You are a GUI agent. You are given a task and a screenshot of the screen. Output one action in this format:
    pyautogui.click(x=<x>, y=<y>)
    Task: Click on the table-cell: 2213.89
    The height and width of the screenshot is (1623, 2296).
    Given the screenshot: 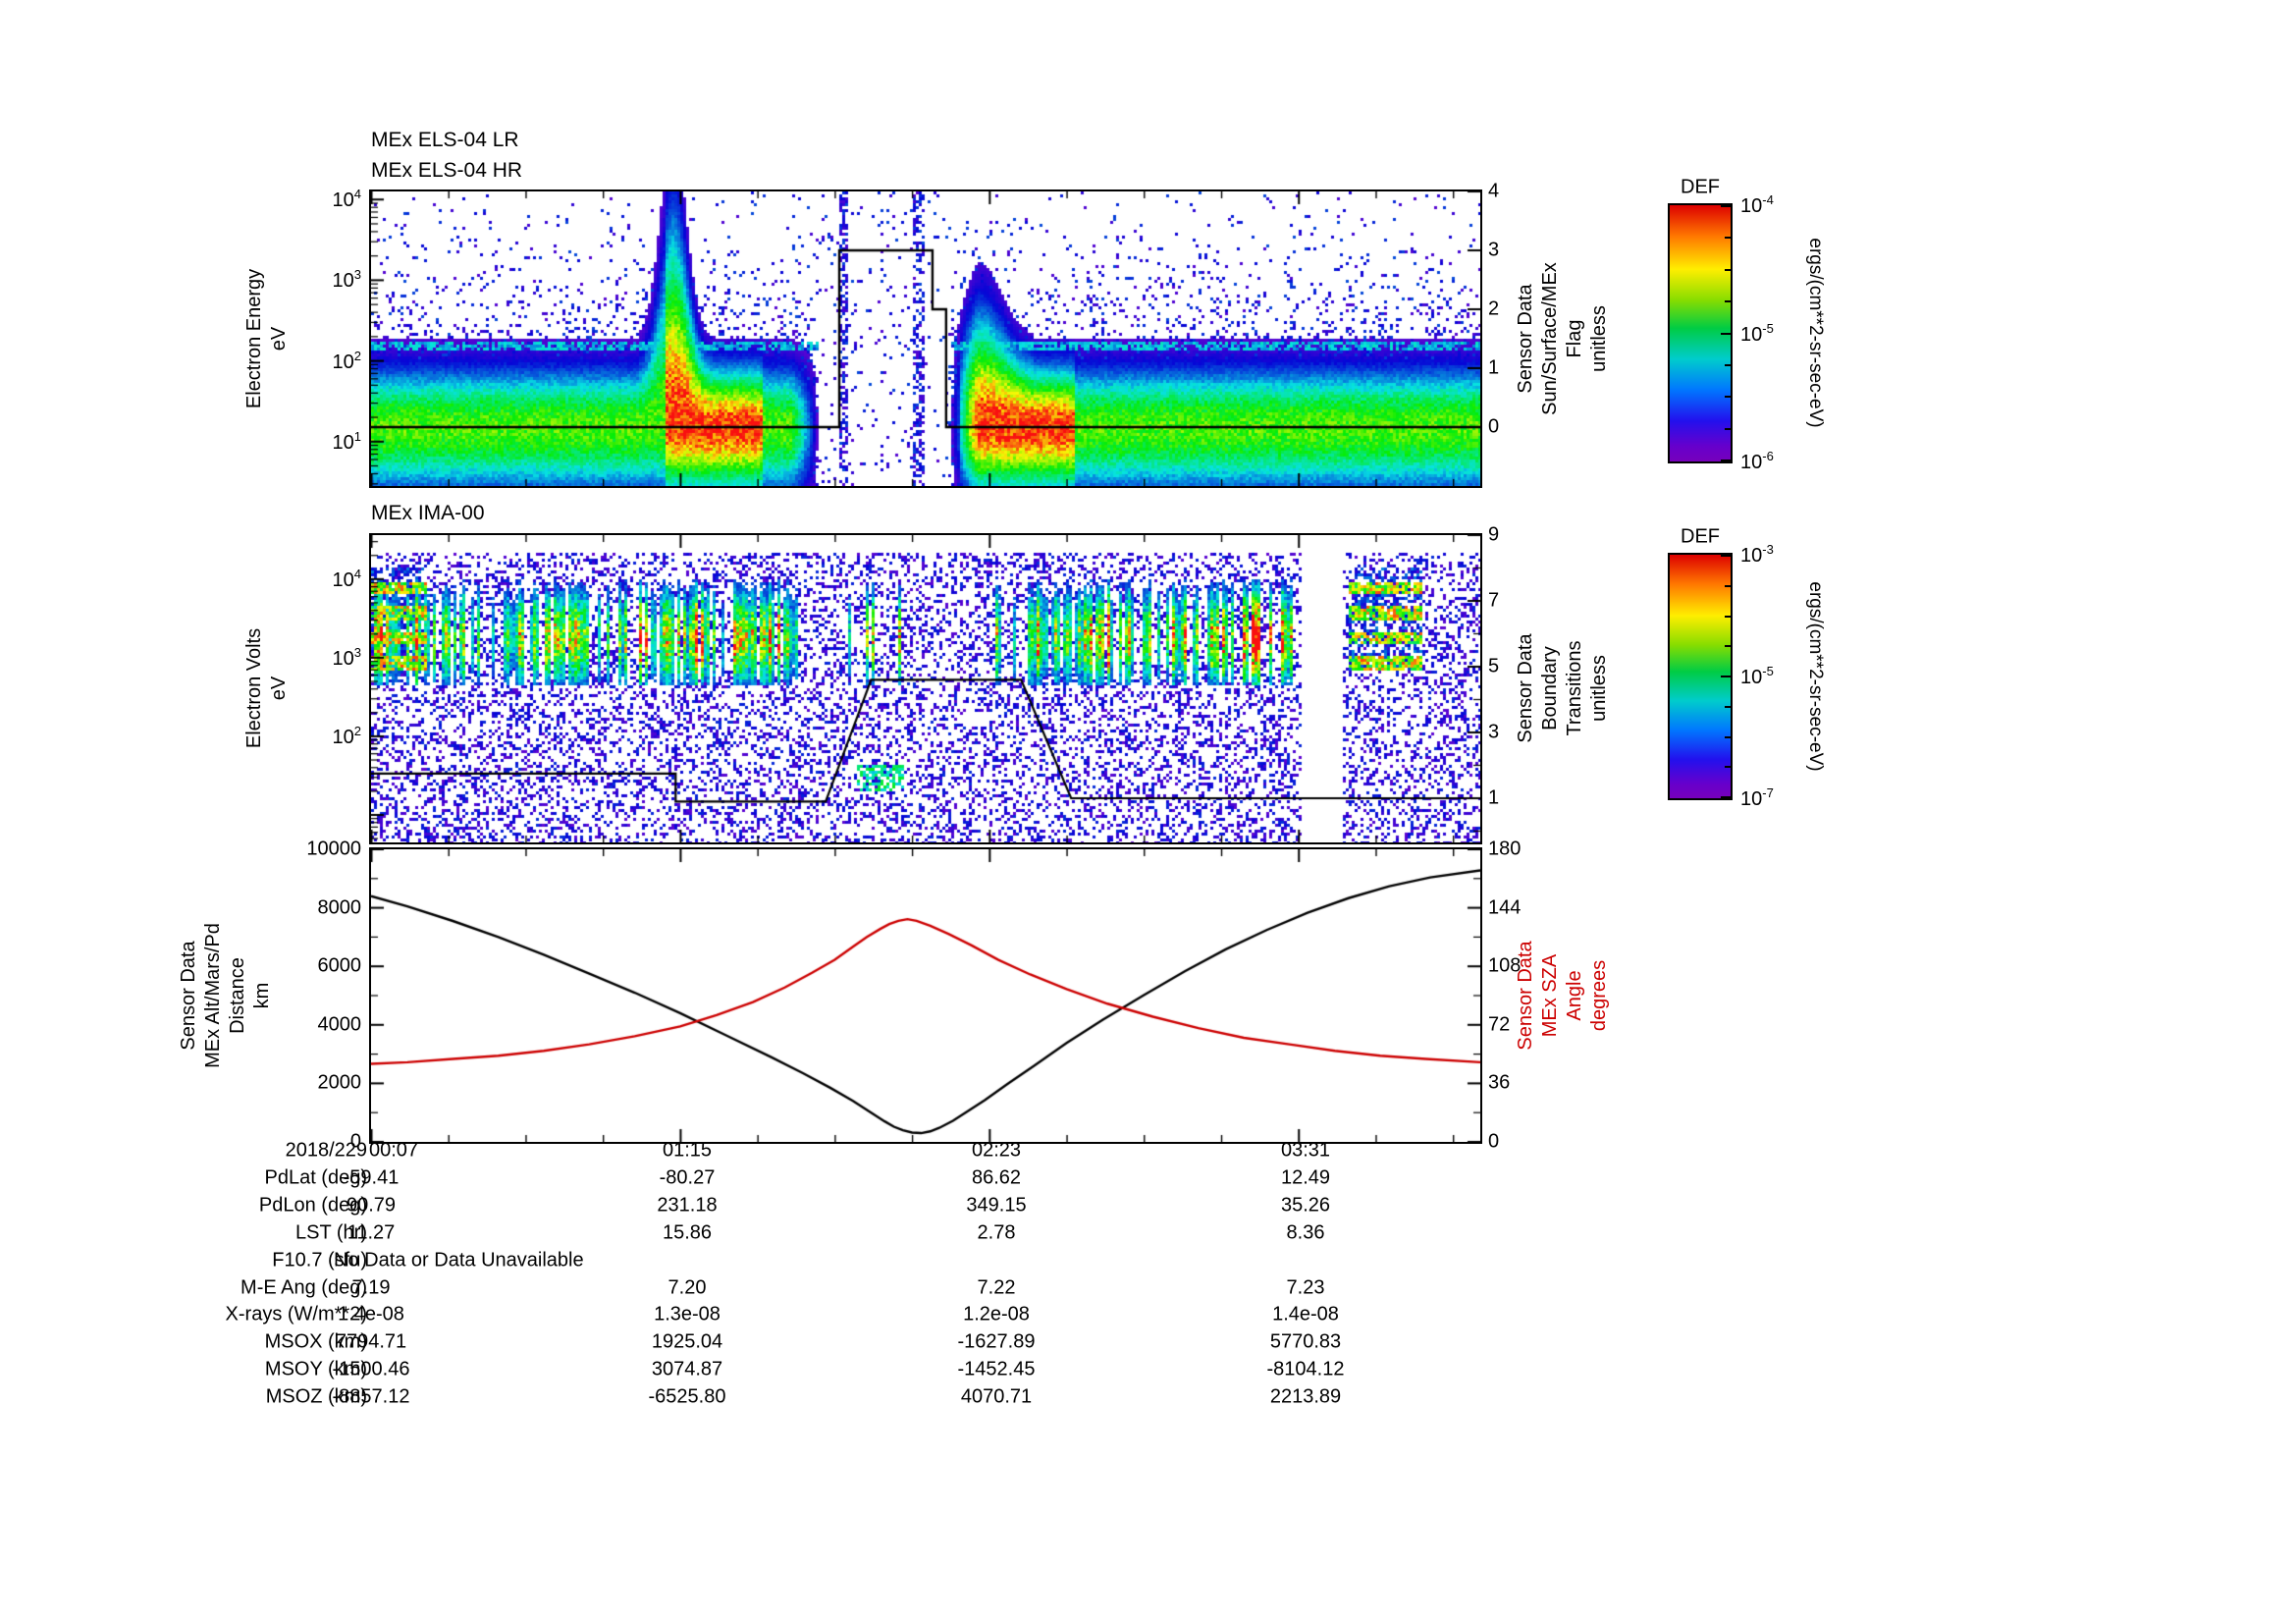 What is the action you would take?
    pyautogui.click(x=1306, y=1396)
    